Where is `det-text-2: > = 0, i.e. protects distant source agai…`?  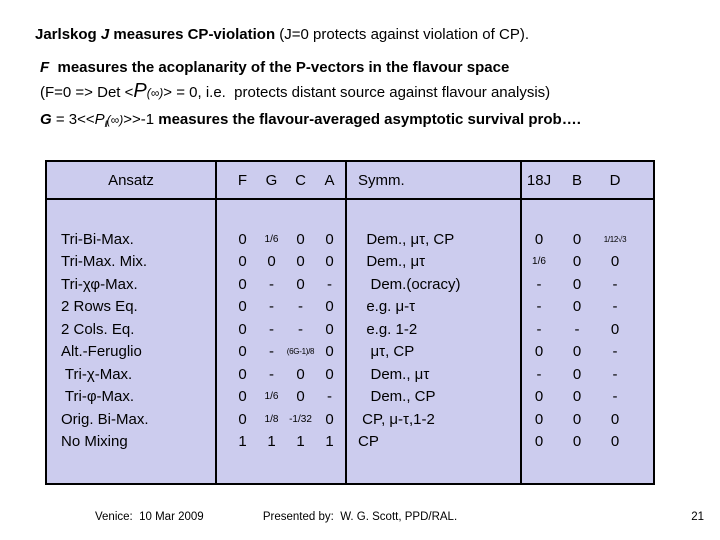
det-text-2: > = 0, i.e. protects distant source agai… is located at coordinates (357, 92).